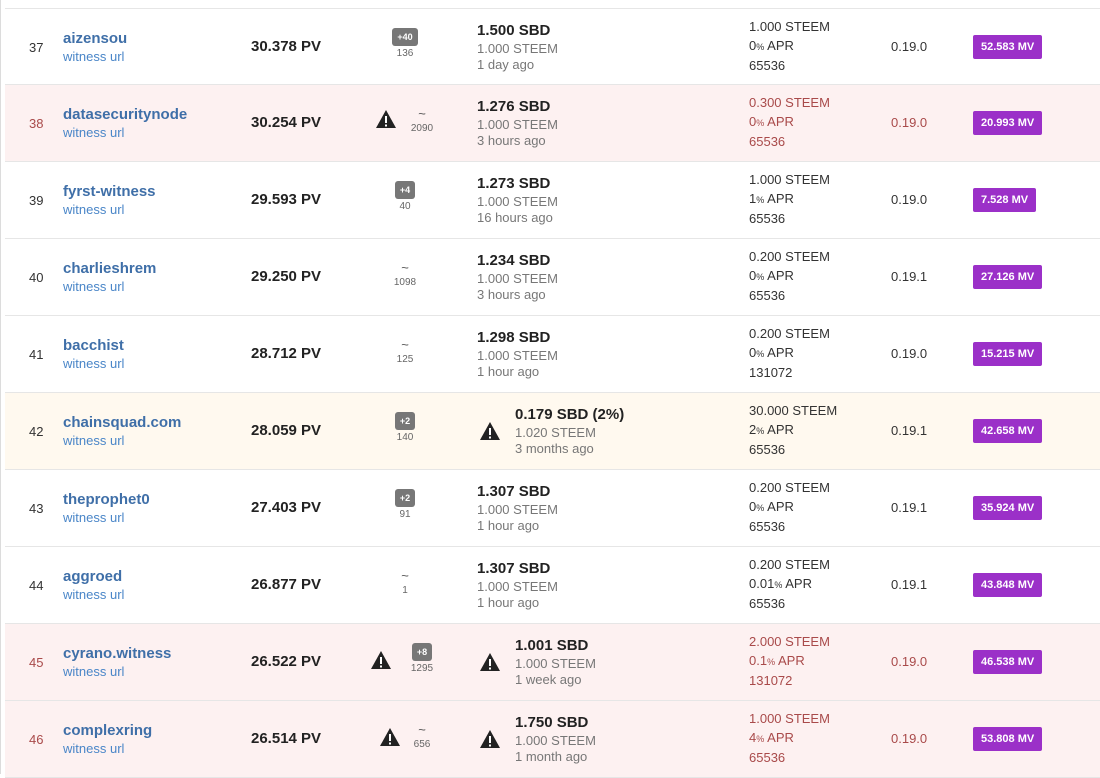 This screenshot has height=778, width=1100. I want to click on witness-name-link: datasecuritynode, so click(125, 114).